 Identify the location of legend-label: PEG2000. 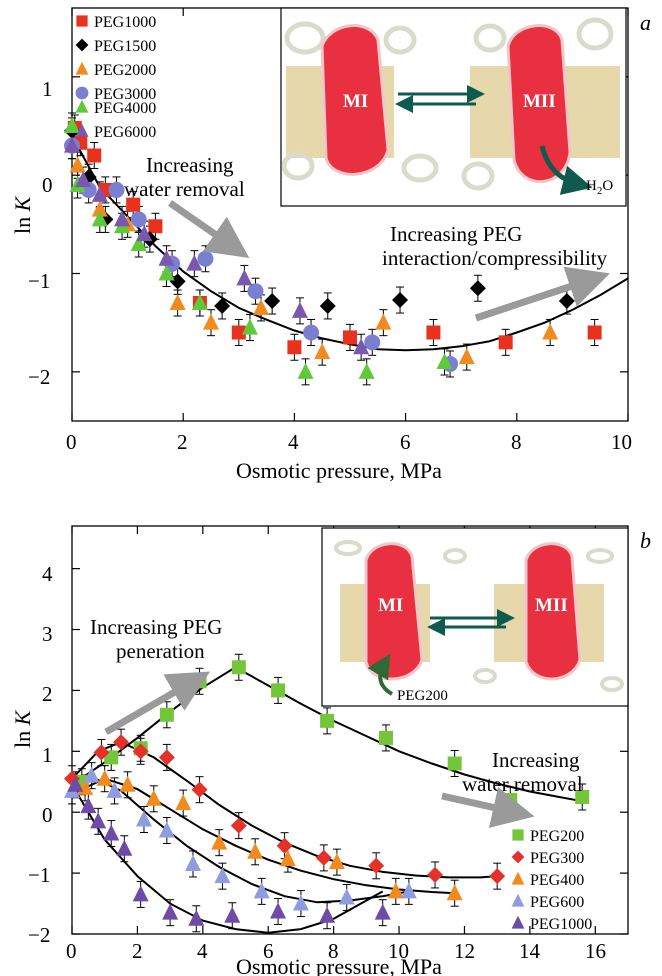
(125, 70).